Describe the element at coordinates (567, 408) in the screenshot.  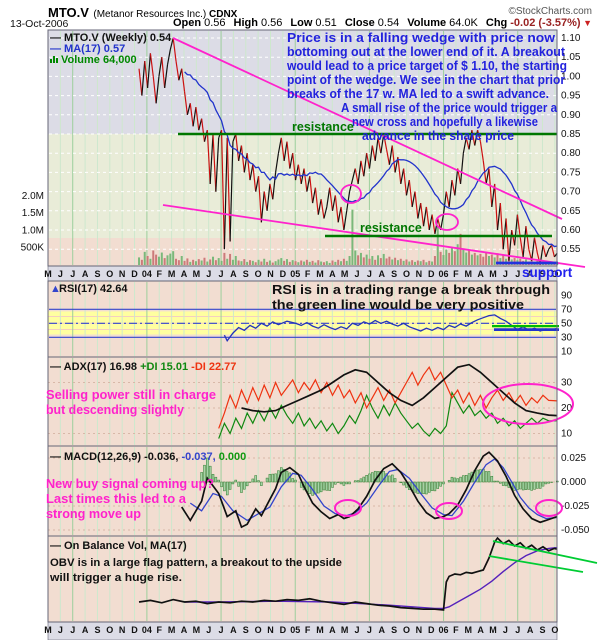
I see `adx-axis-label: 20` at that location.